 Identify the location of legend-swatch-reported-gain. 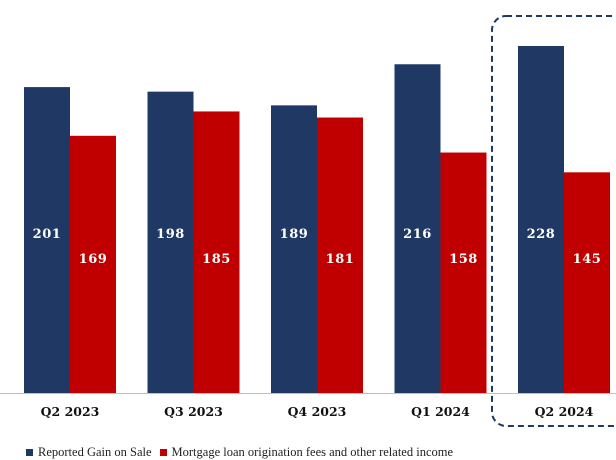
(29, 452).